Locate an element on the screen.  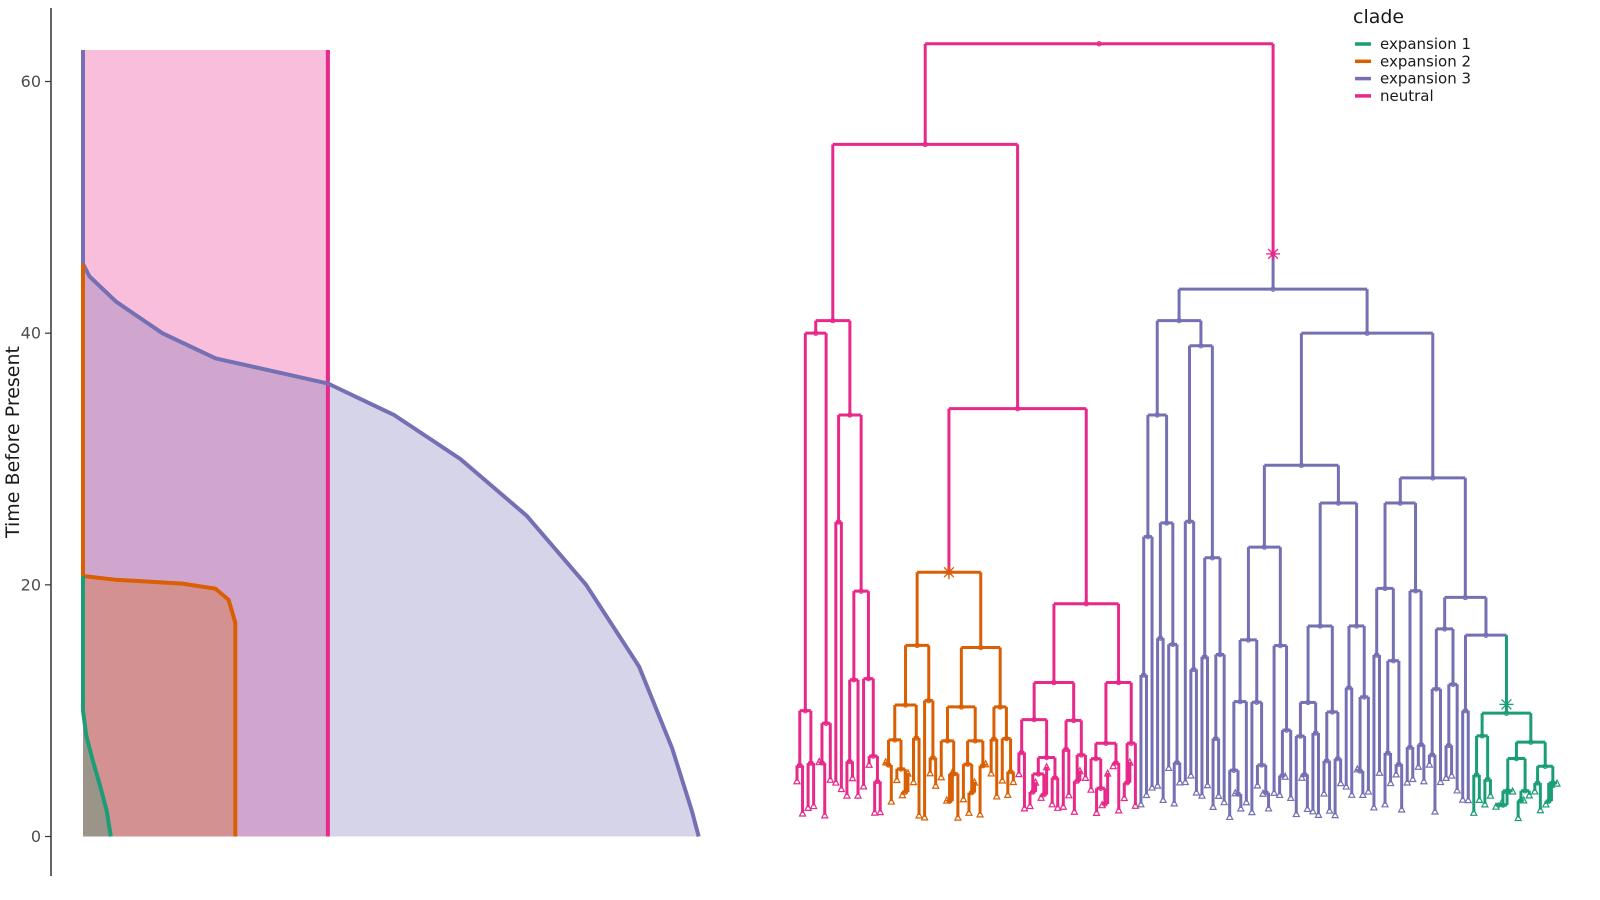
legend-title: clade is located at coordinates (1378, 17).